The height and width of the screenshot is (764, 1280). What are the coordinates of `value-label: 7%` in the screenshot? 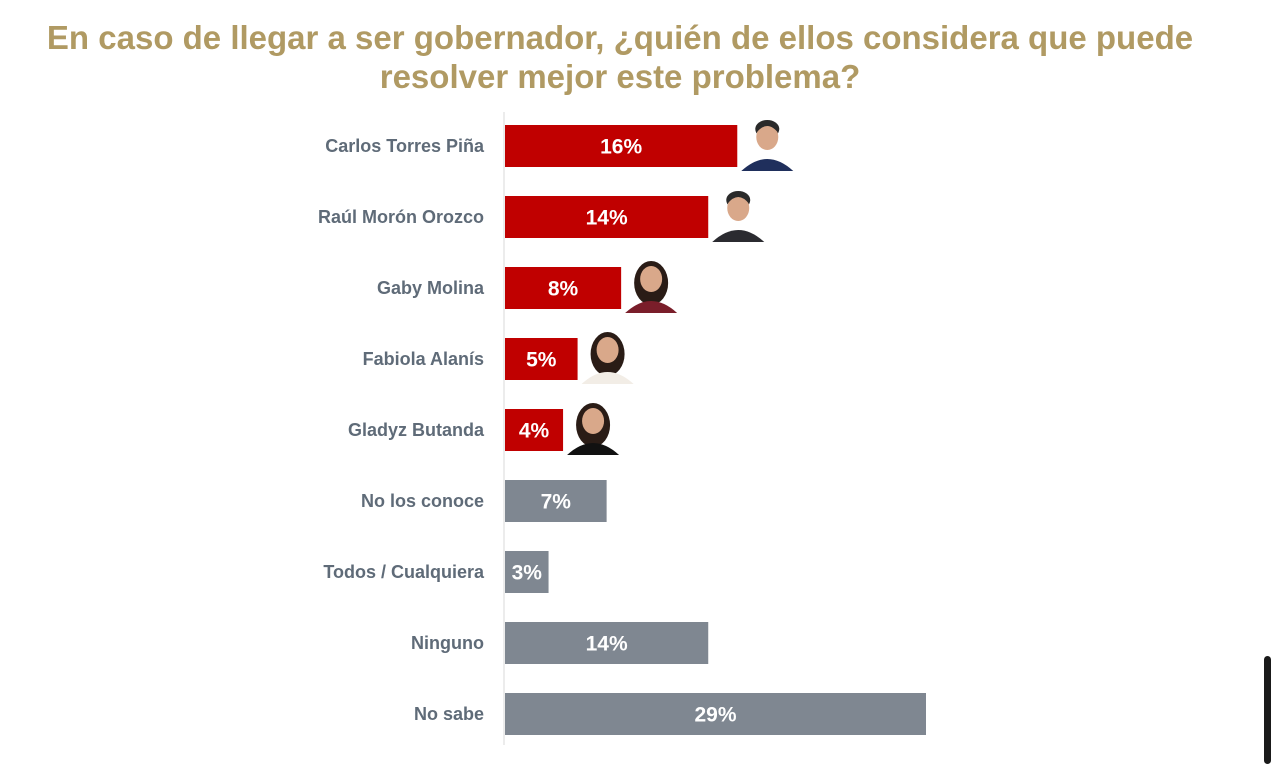 It's located at (556, 502).